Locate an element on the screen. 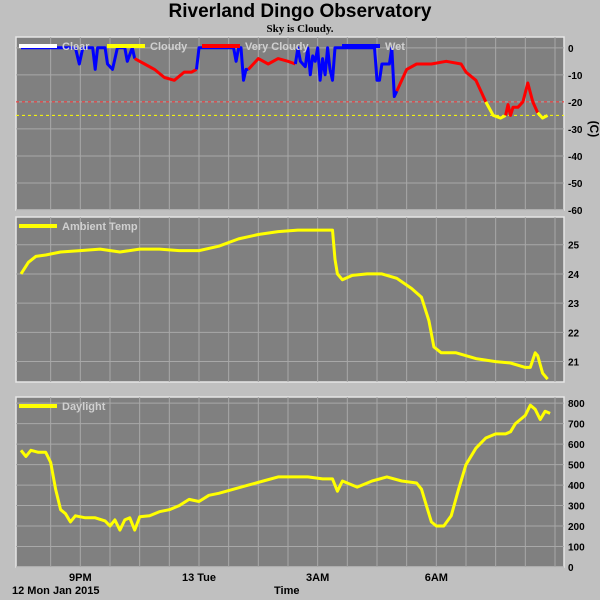 The width and height of the screenshot is (600, 600). y-tick-label: 800 is located at coordinates (576, 404).